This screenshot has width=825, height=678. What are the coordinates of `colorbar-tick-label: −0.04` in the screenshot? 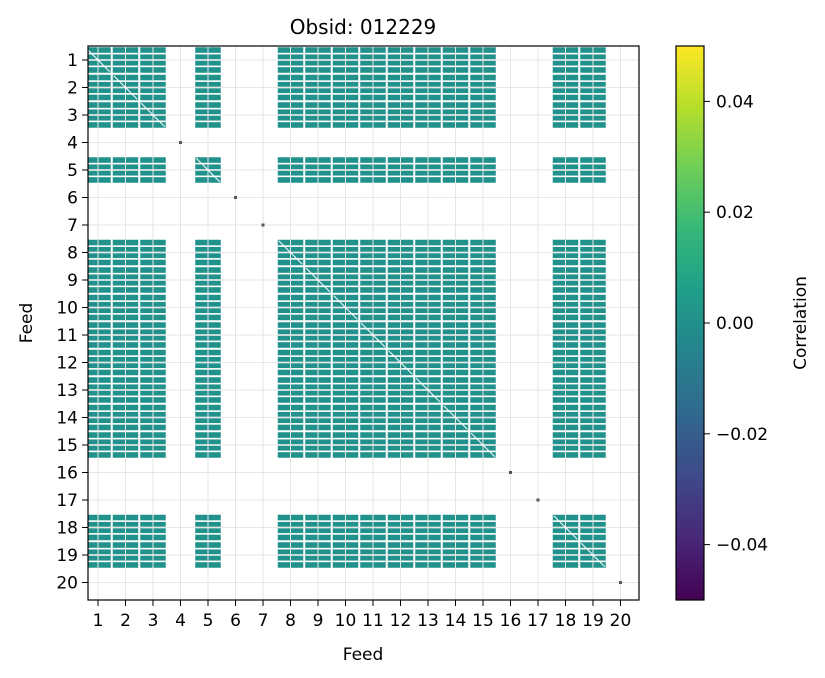 It's located at (742, 546).